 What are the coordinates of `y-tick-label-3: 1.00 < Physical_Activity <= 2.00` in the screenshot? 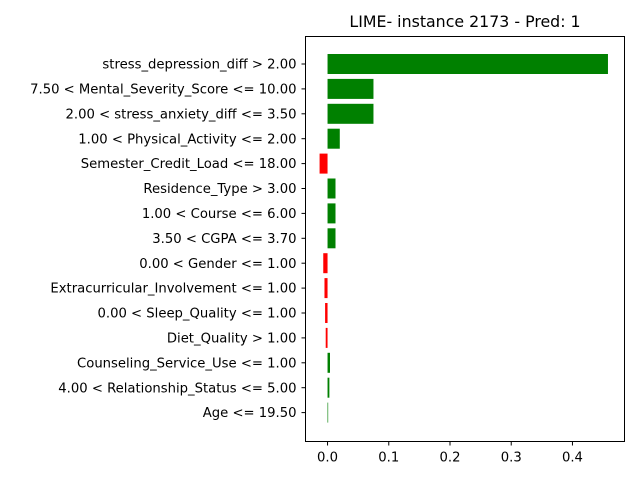 It's located at (187, 139).